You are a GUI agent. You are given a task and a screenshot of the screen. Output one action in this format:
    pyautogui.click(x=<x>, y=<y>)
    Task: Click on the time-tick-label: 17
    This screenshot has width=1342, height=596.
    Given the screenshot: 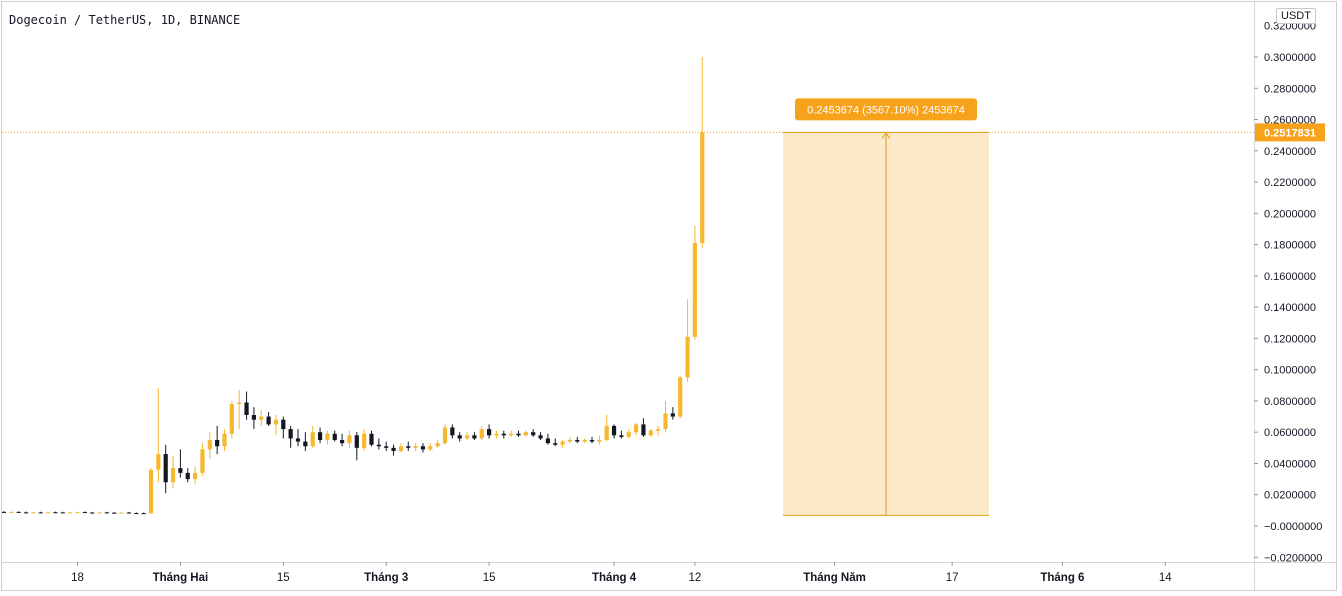 What is the action you would take?
    pyautogui.click(x=952, y=578)
    